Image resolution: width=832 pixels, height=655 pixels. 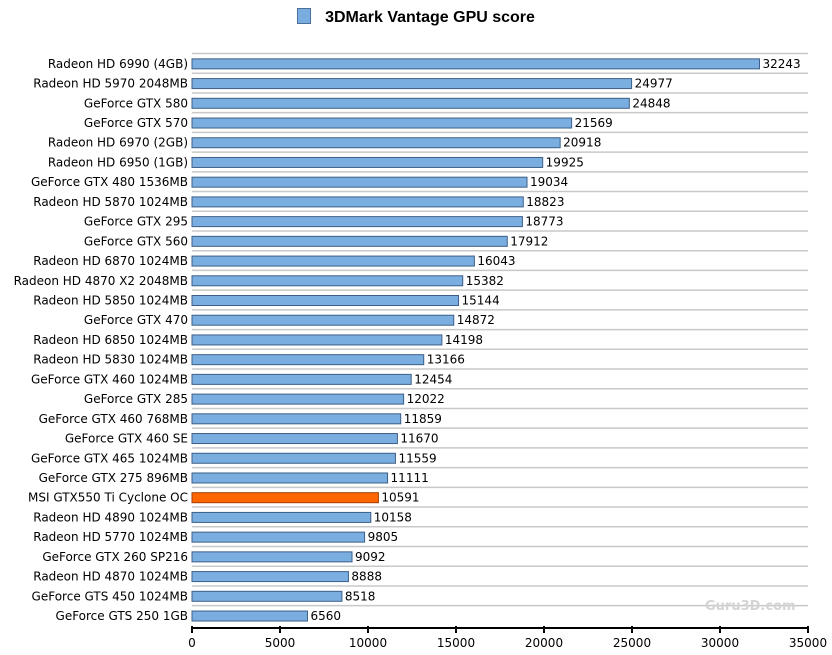 What do you see at coordinates (115, 557) in the screenshot?
I see `category-label: GeForce GTX 260 SP216` at bounding box center [115, 557].